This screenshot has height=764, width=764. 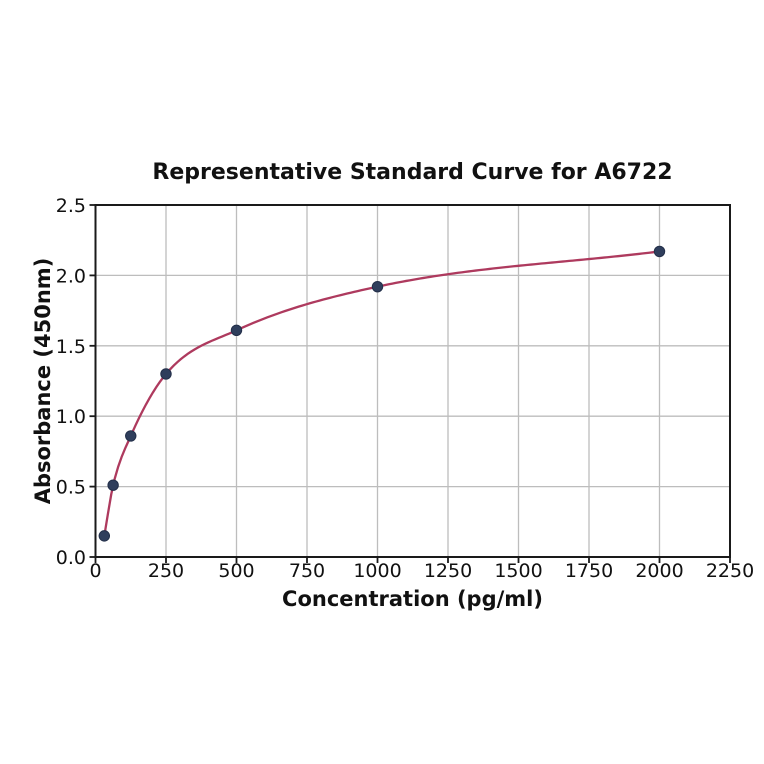 What do you see at coordinates (412, 599) in the screenshot?
I see `x-axis-label: Concentration (pg/ml)` at bounding box center [412, 599].